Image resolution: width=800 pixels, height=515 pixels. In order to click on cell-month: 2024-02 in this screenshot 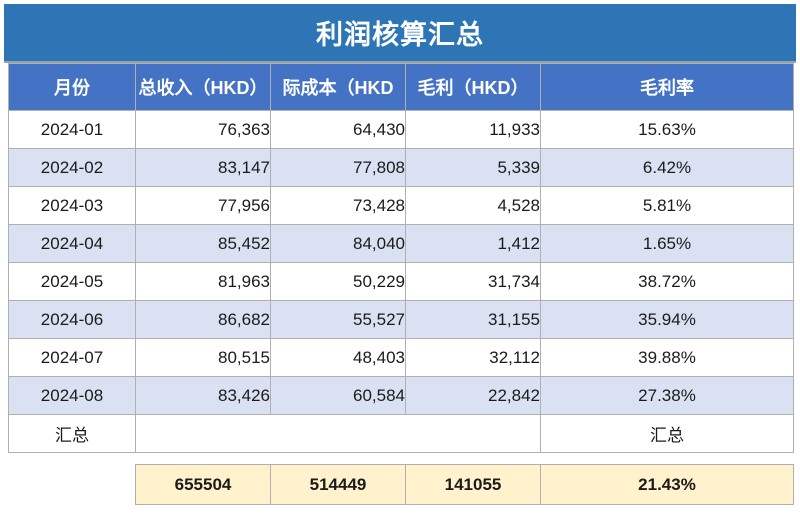, I will do `click(72, 167)`.